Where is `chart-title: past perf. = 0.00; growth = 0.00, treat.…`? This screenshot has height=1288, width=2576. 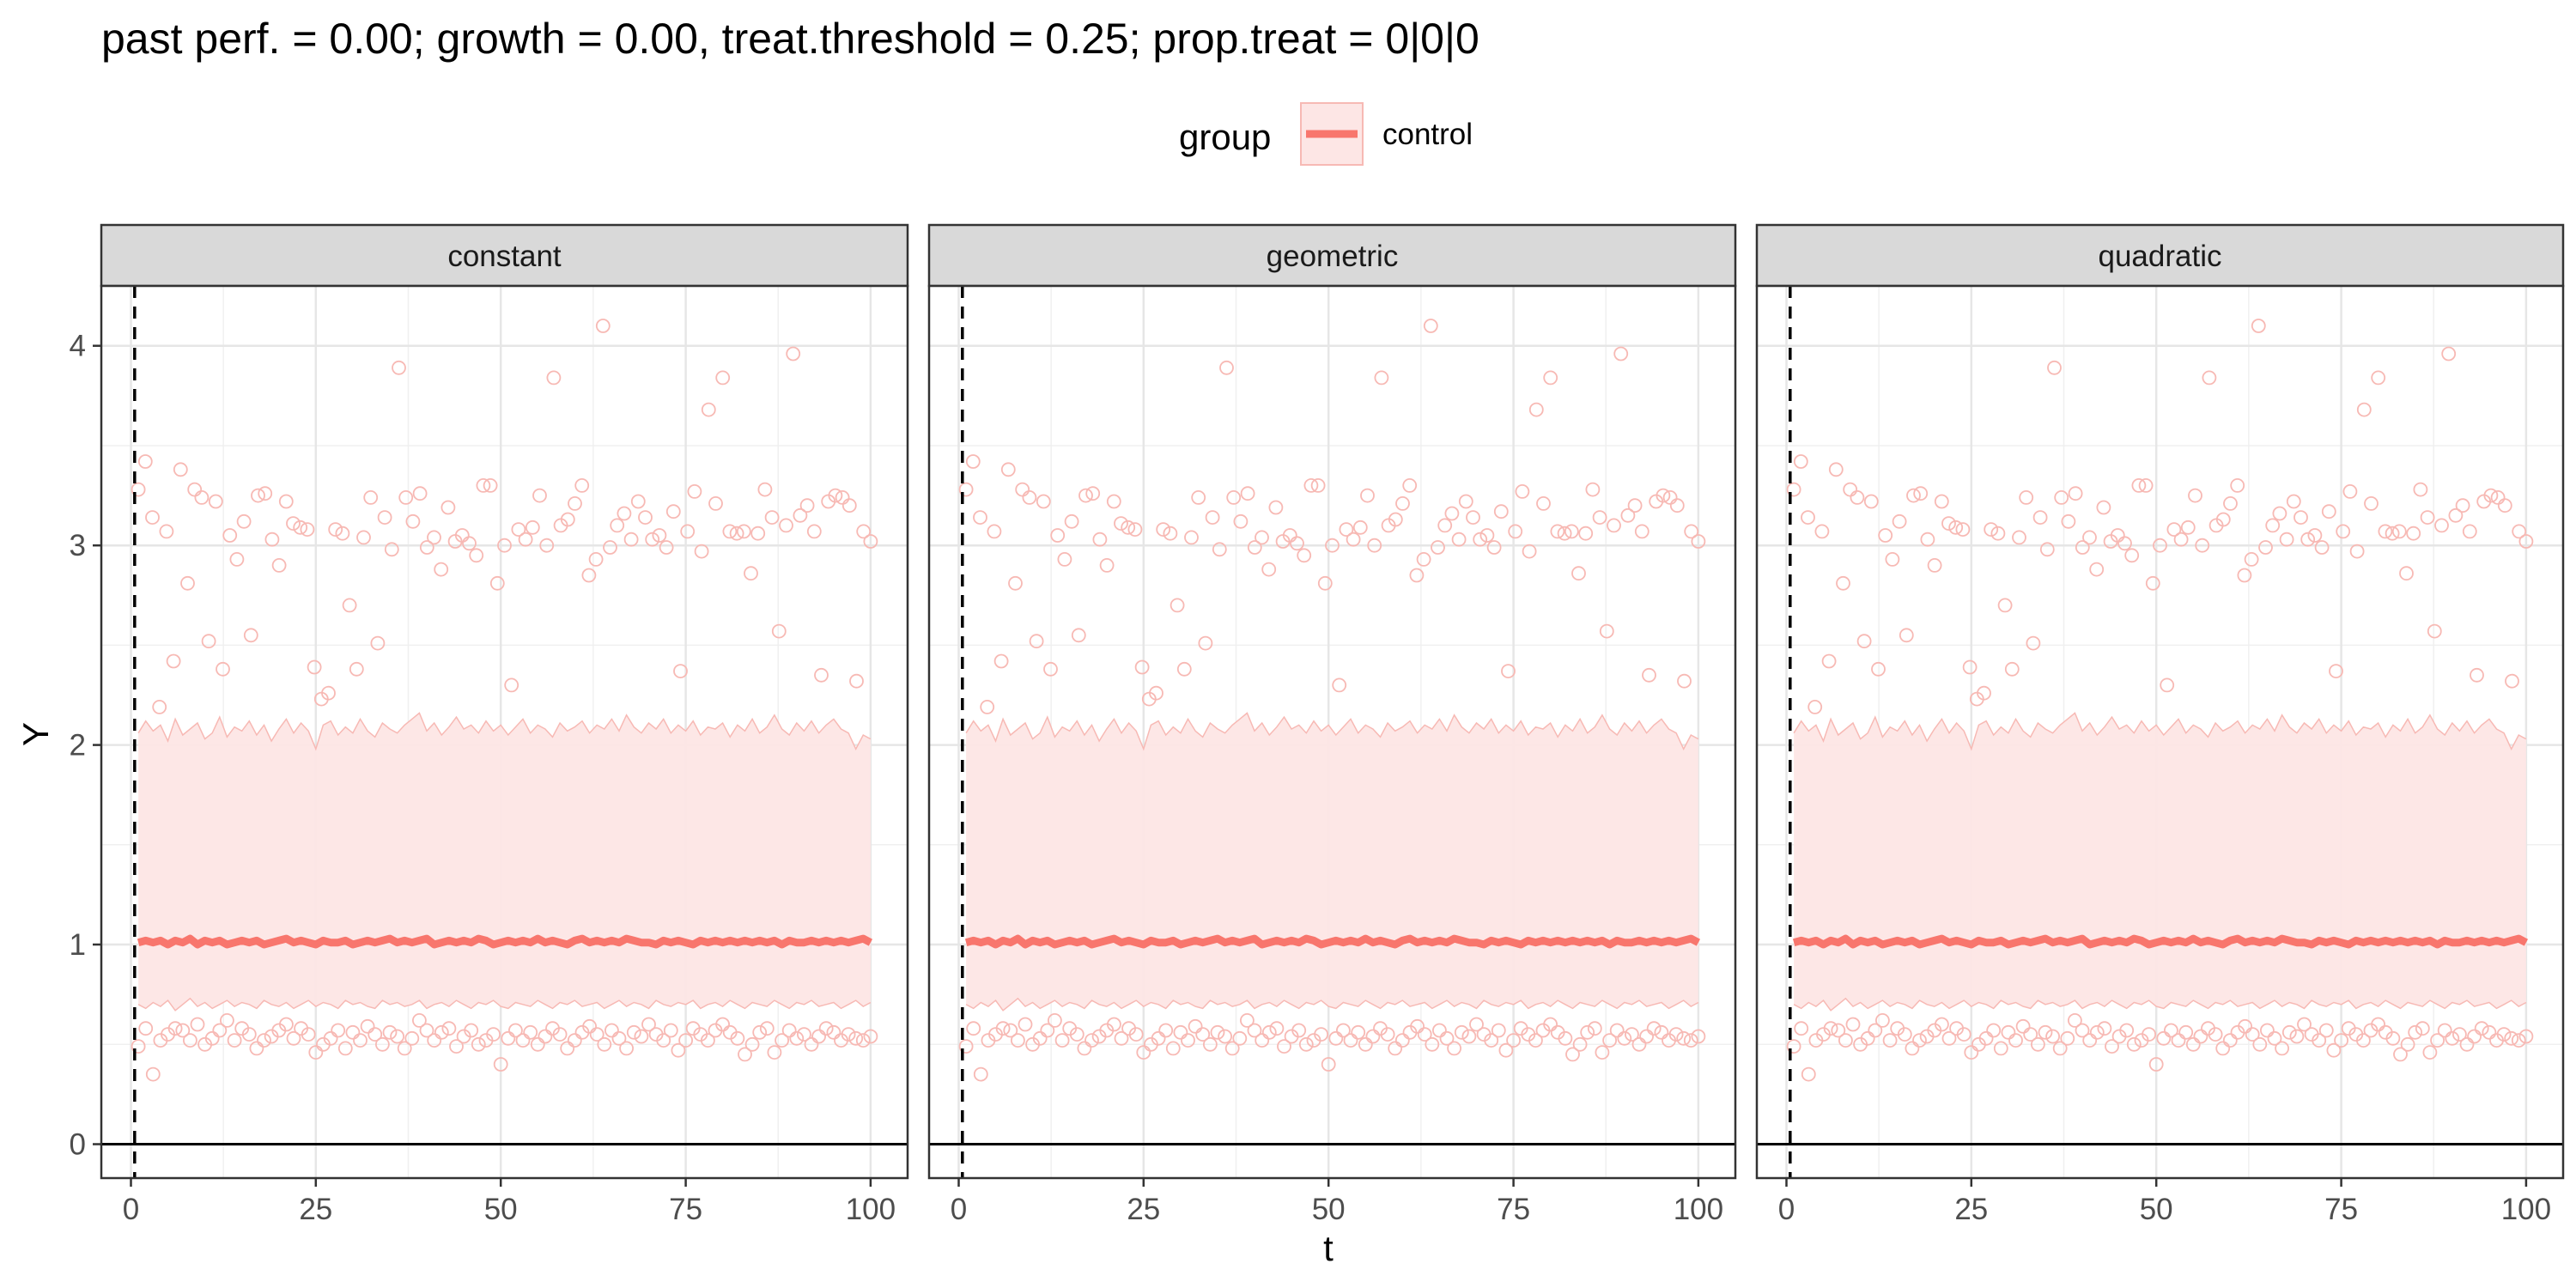 chart-title: past perf. = 0.00; growth = 0.00, treat.… is located at coordinates (790, 39).